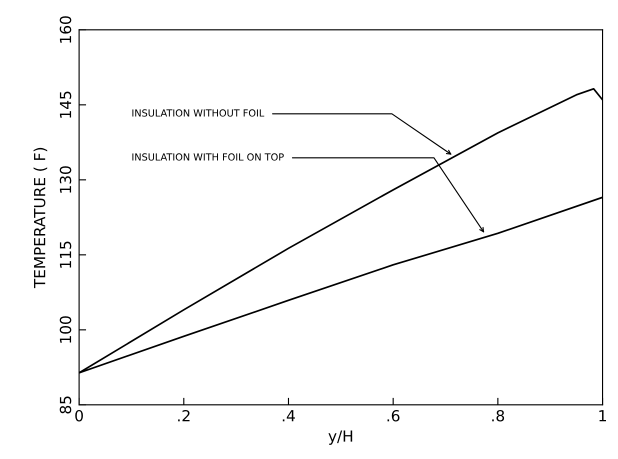 The width and height of the screenshot is (618, 459). I want to click on x-tick-label: 0, so click(79, 416).